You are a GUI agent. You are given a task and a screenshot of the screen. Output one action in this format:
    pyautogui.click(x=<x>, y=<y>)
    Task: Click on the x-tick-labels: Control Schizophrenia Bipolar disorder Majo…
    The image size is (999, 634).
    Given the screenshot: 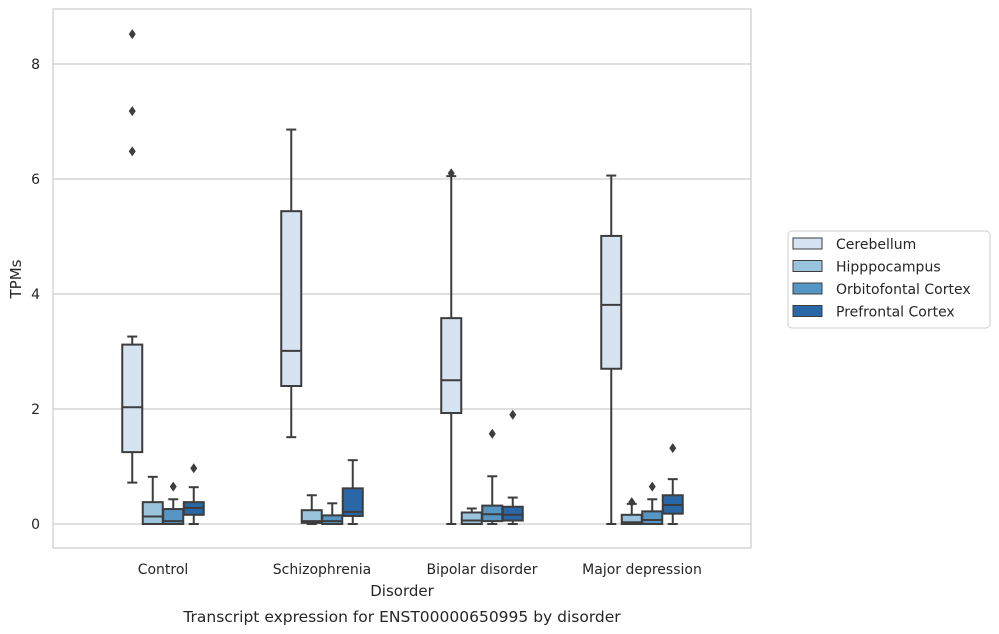 What is the action you would take?
    pyautogui.click(x=420, y=570)
    